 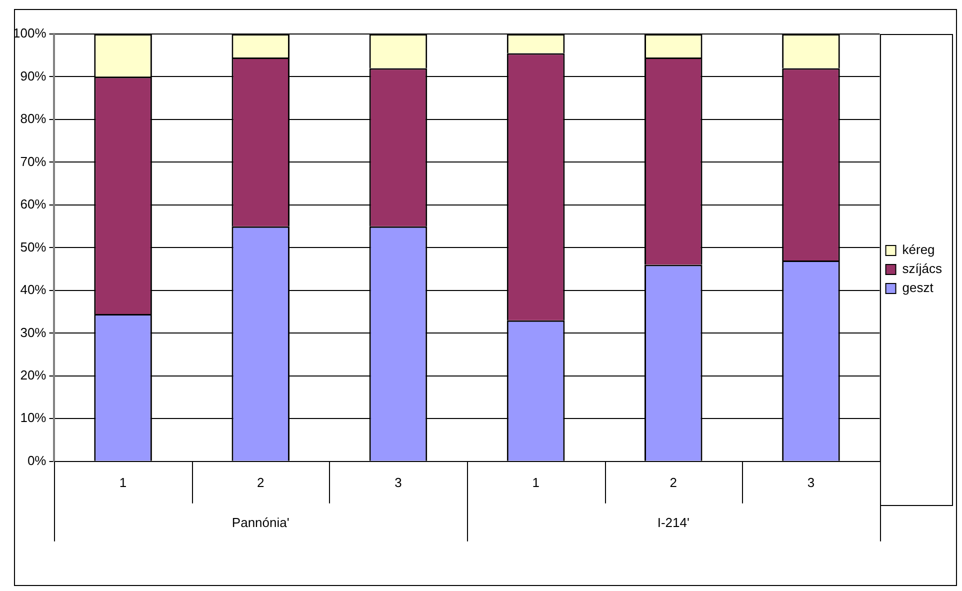 What do you see at coordinates (33, 332) in the screenshot?
I see `y-tick-label: 30%` at bounding box center [33, 332].